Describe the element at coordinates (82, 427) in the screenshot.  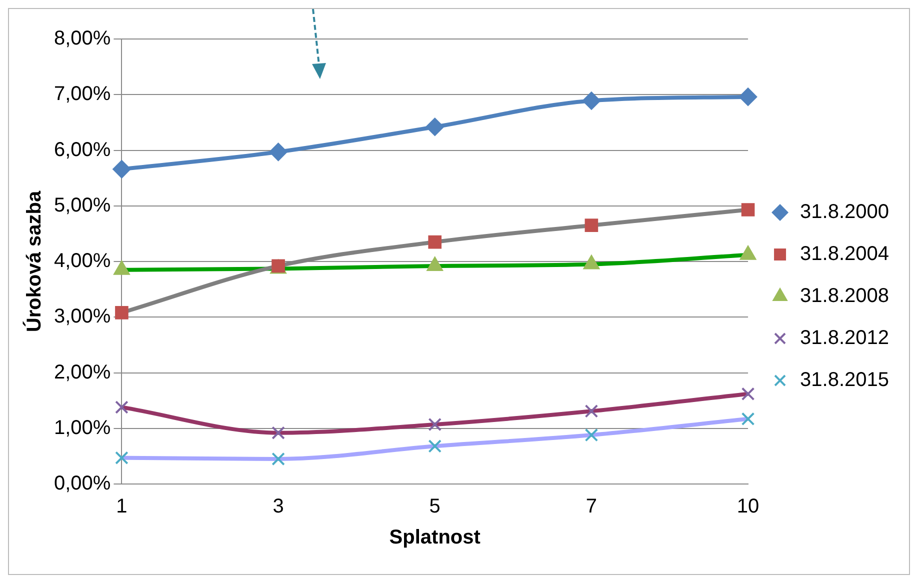
I see `y-tick-label: 1,00%` at that location.